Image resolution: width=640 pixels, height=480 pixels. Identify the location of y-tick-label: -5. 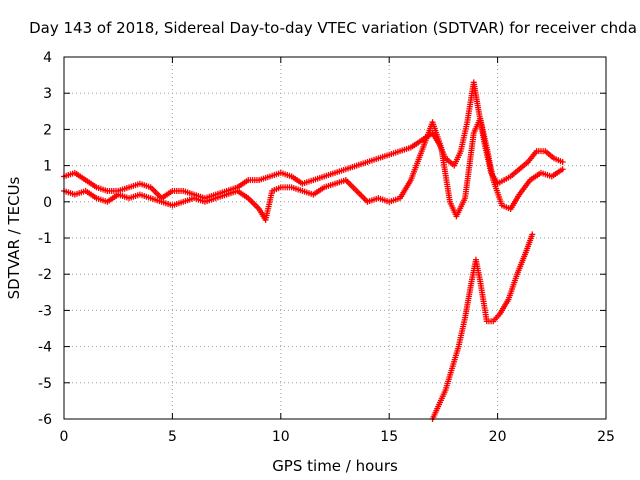
(45, 384).